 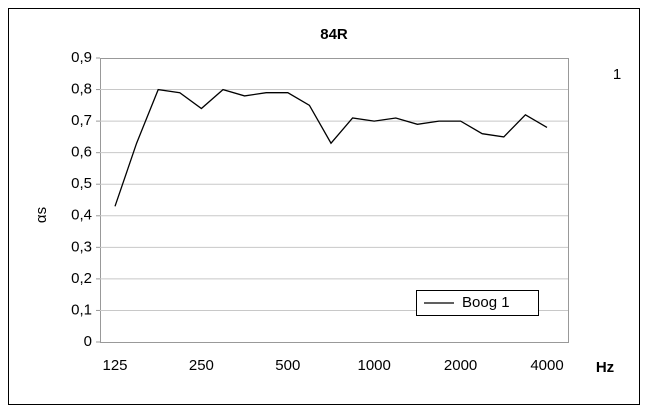 I want to click on x-tick-label: 500, so click(x=287, y=365).